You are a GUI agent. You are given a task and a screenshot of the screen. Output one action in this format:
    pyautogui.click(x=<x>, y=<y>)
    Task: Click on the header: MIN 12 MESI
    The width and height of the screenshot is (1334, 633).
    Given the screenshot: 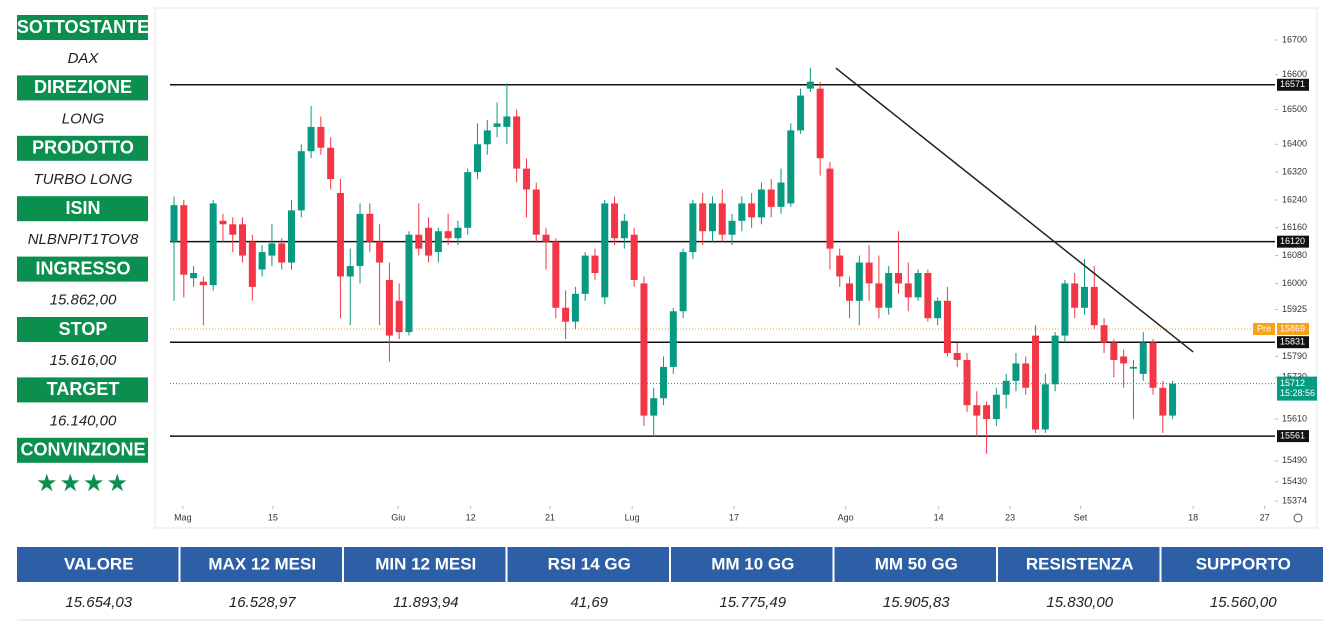 What is the action you would take?
    pyautogui.click(x=425, y=563)
    